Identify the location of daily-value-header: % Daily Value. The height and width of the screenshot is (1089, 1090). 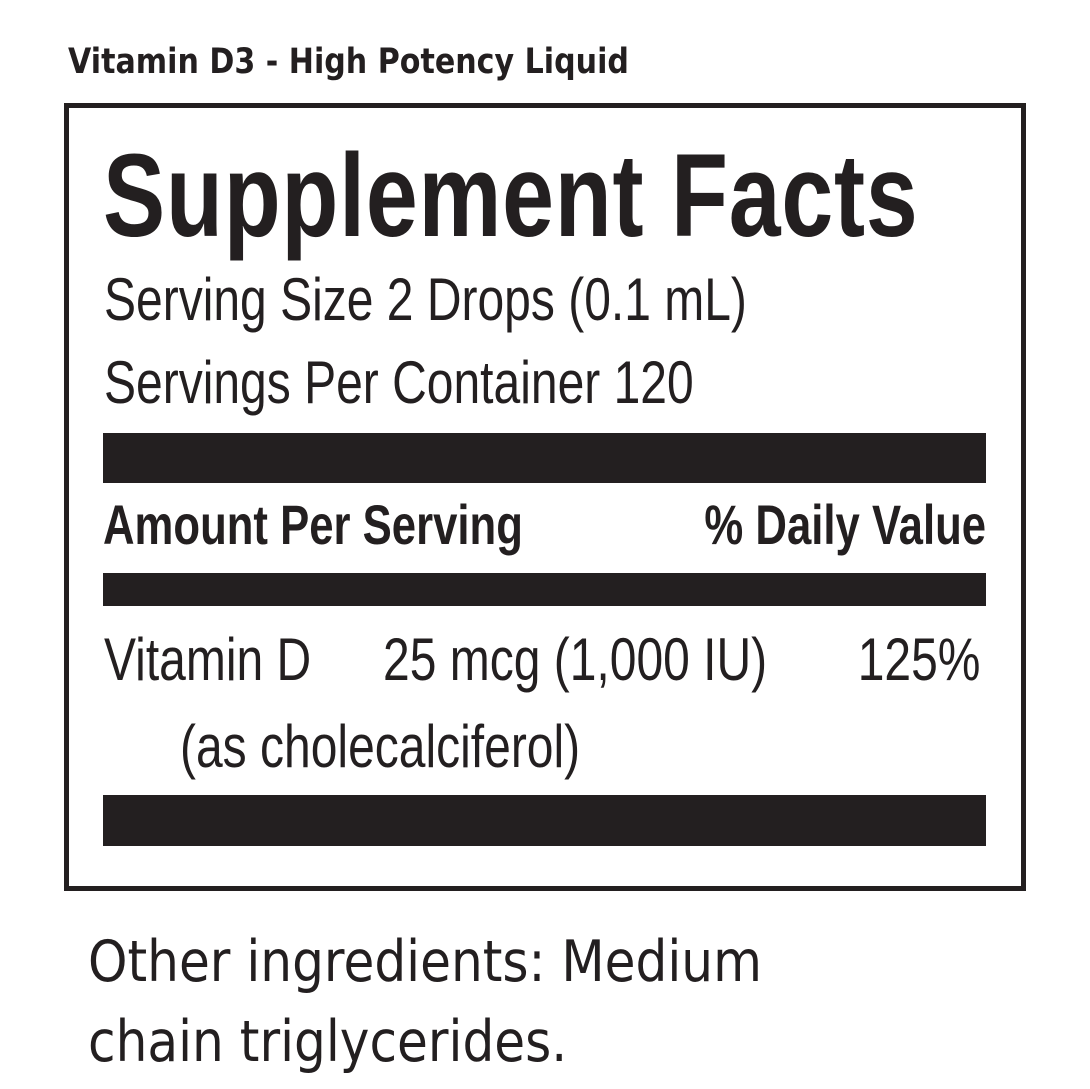
(845, 524).